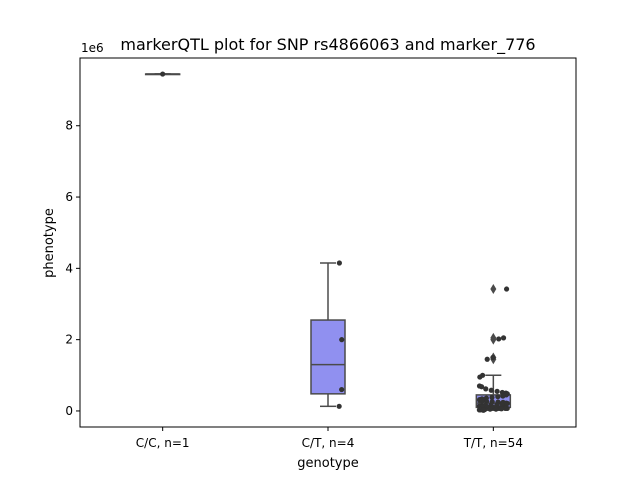 This screenshot has width=640, height=480. I want to click on x-tick-label: C/C, n=1, so click(163, 443).